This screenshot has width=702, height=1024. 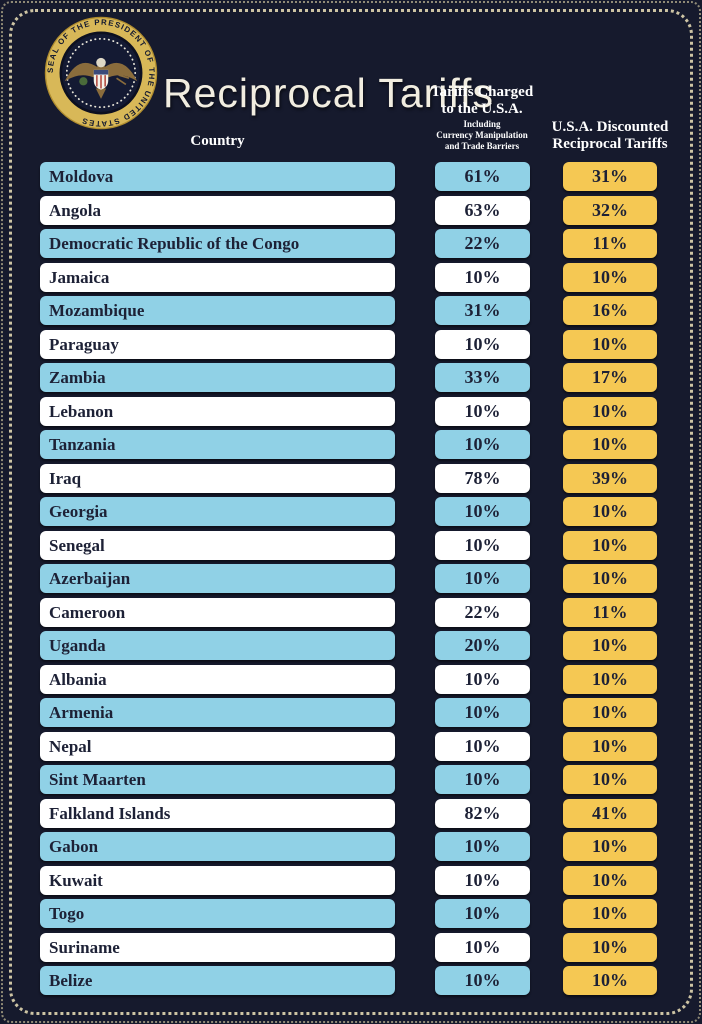 What do you see at coordinates (217, 545) in the screenshot?
I see `country-cell: Senegal` at bounding box center [217, 545].